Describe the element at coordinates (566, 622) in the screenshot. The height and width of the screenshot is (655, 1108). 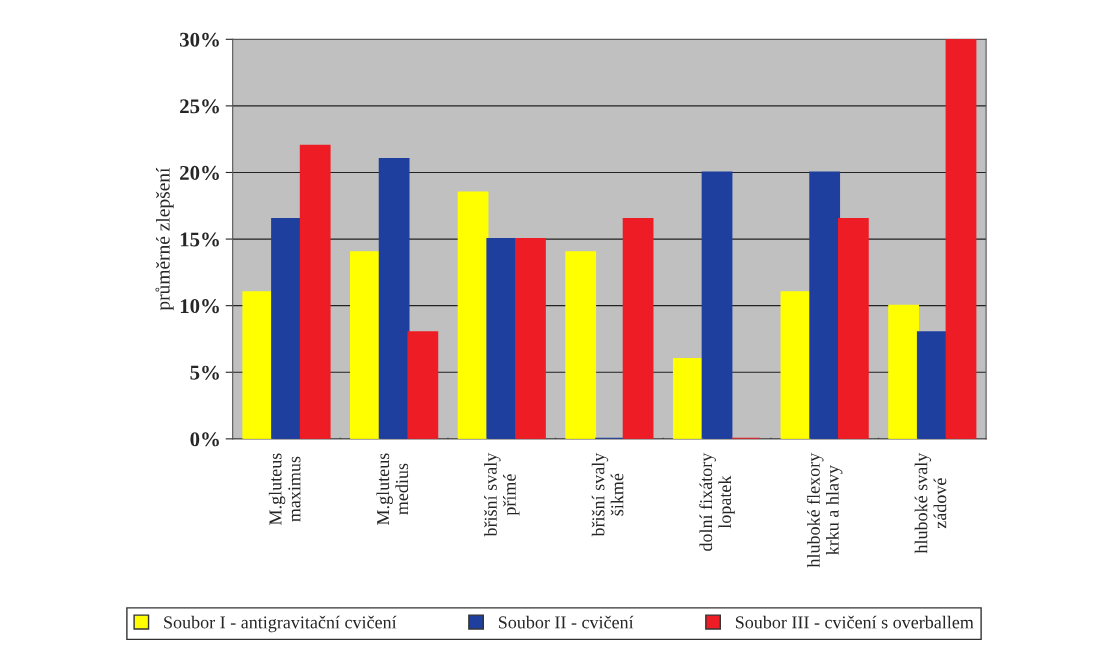
I see `legend-label: Soubor II - cvičení` at that location.